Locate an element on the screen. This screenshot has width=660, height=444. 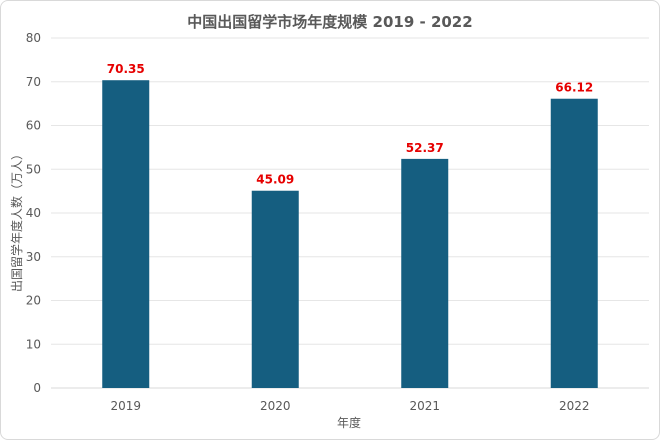
y-tick-label: 0 is located at coordinates (37, 388).